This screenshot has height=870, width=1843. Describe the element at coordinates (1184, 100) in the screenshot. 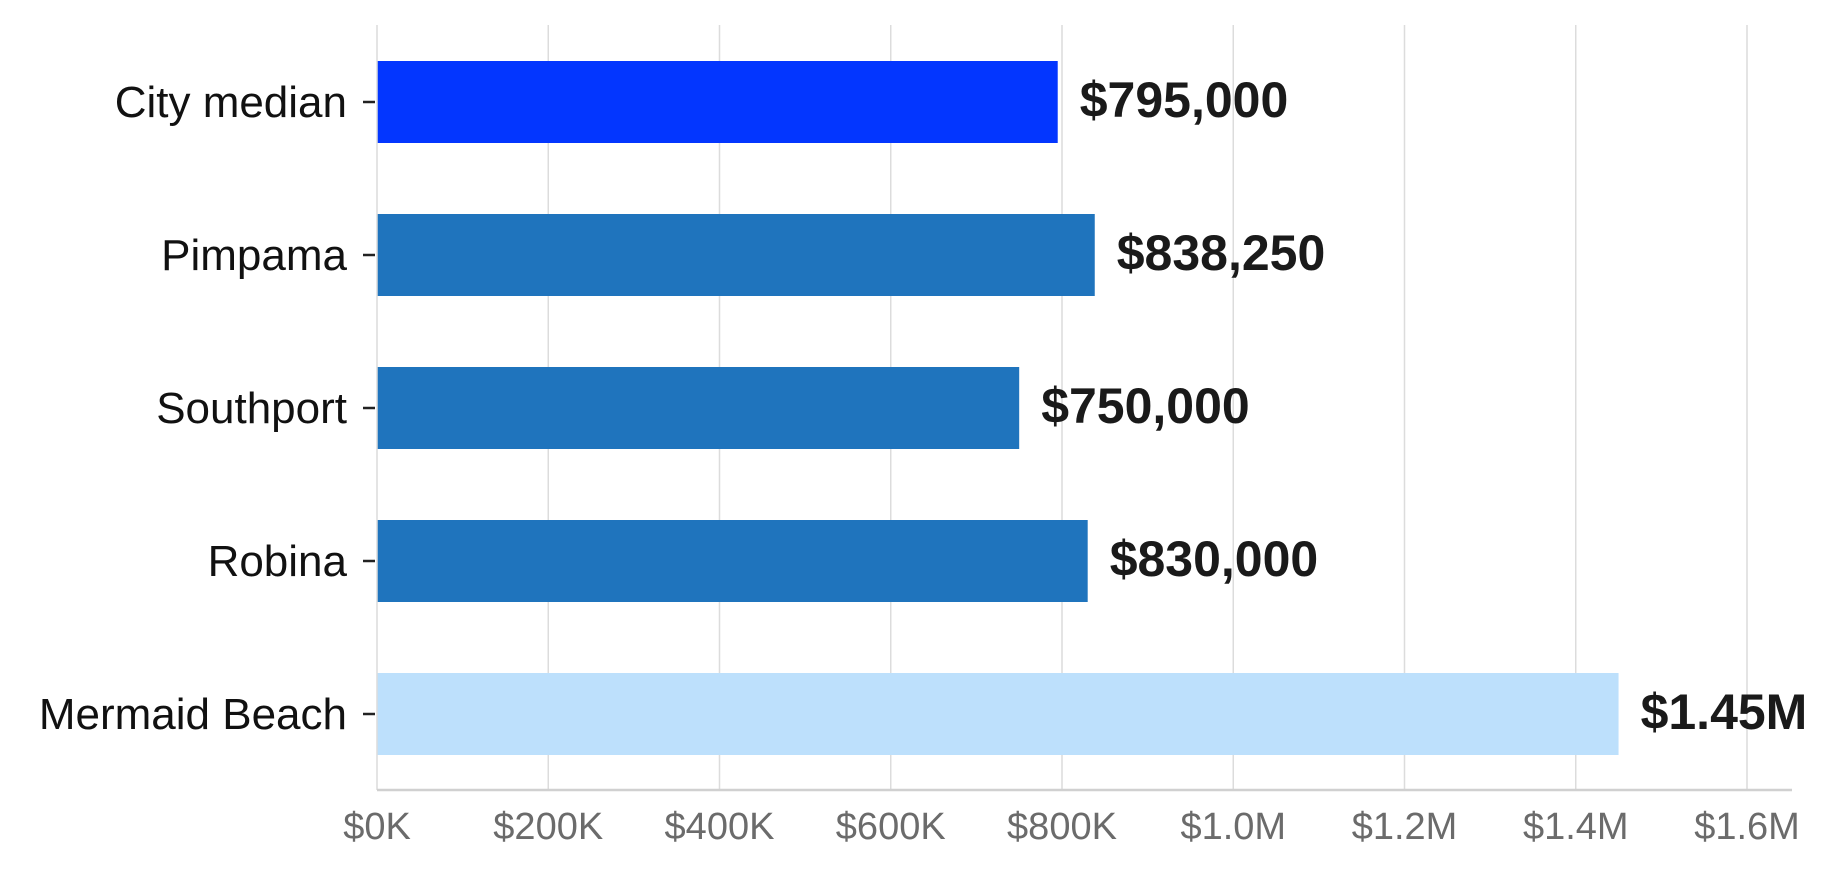

I see `value-label: $795,000` at that location.